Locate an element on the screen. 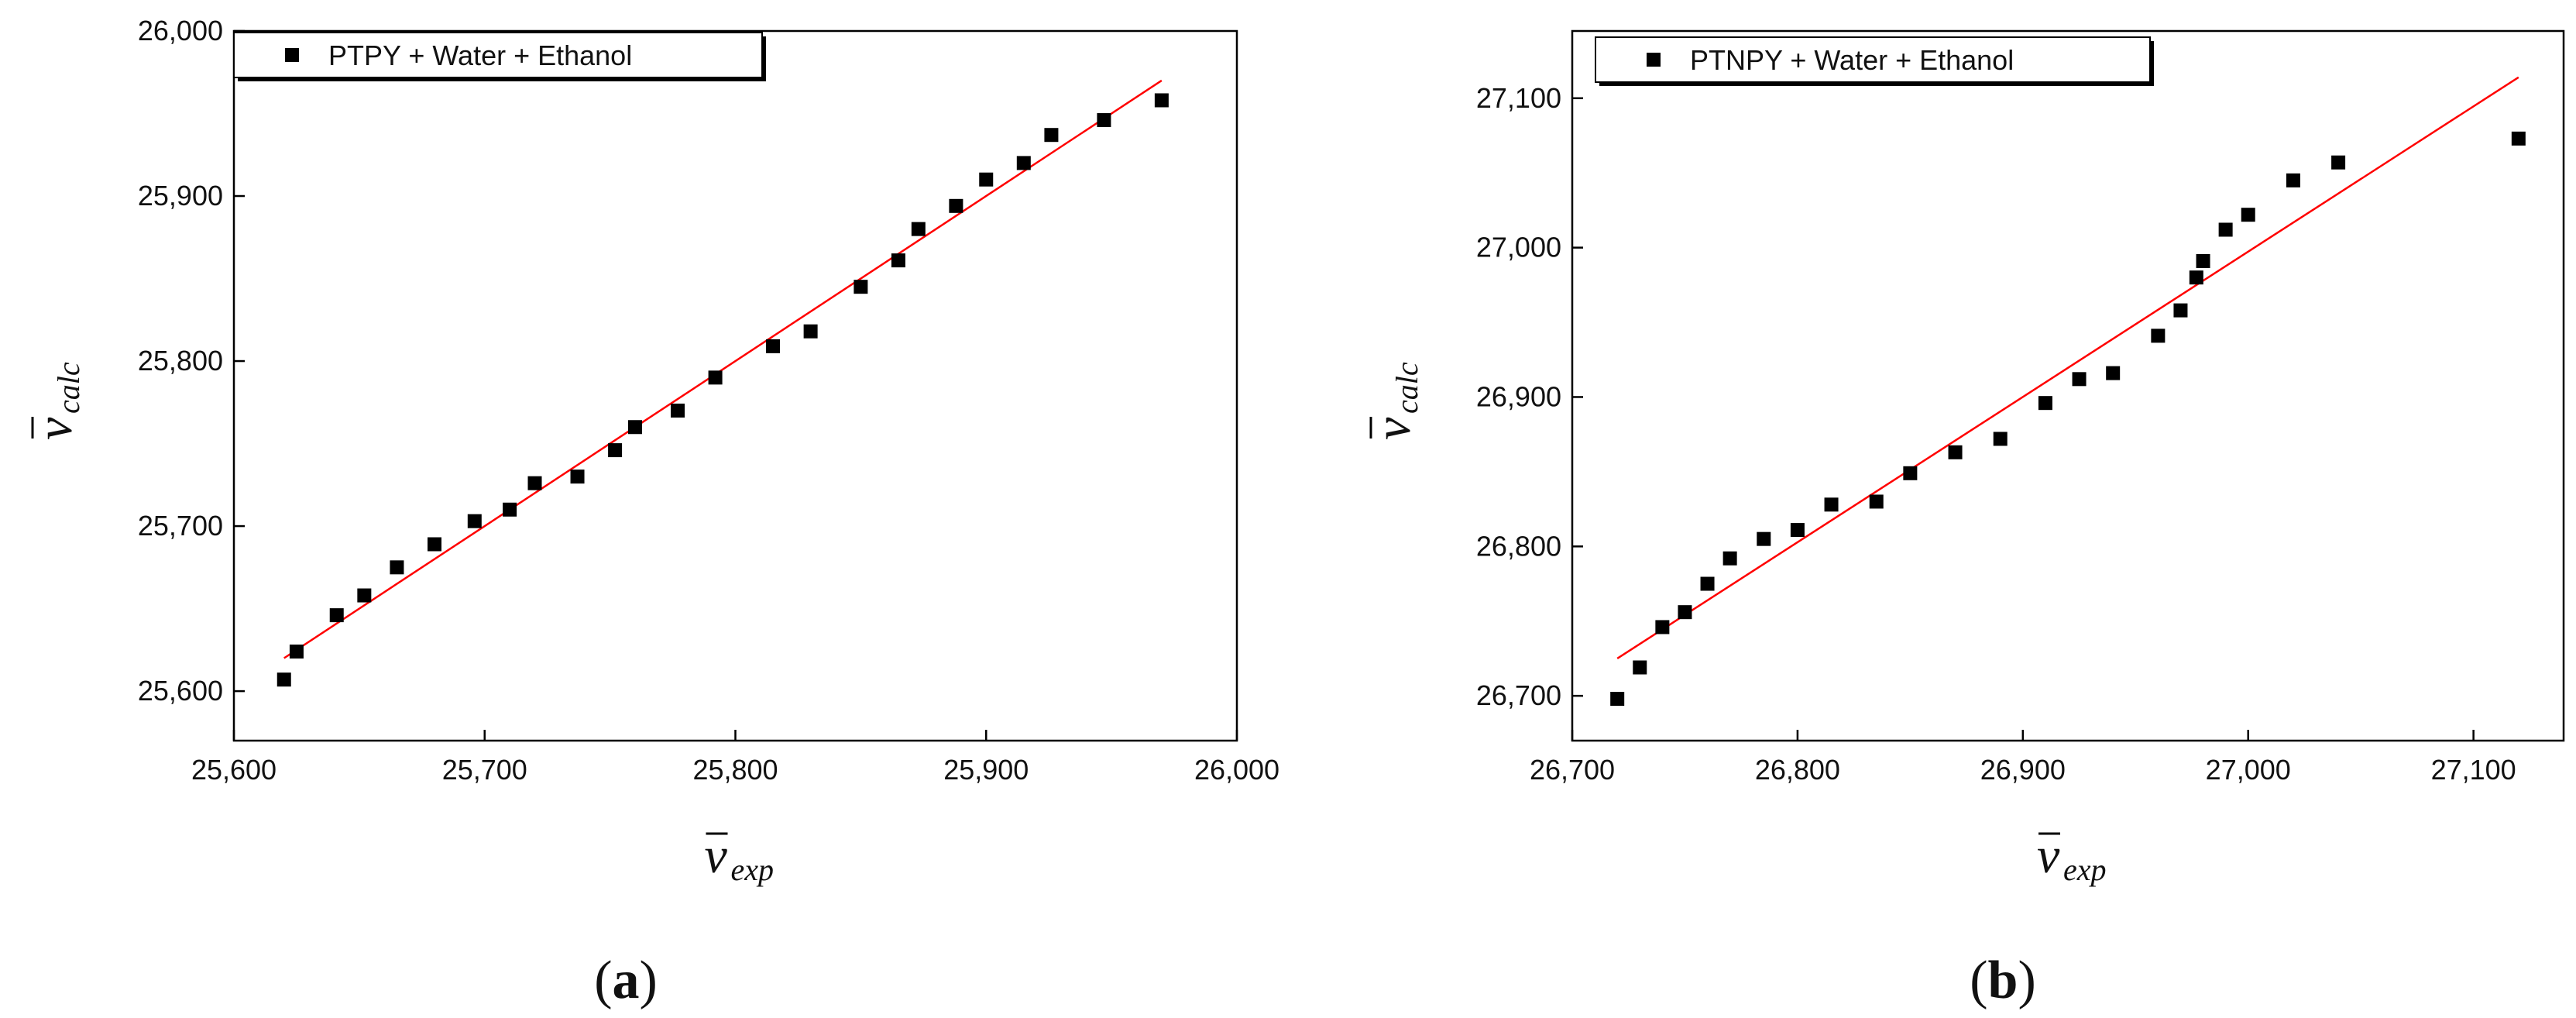 Image resolution: width=2576 pixels, height=1018 pixels. x-tick-label: 25,900 is located at coordinates (986, 770).